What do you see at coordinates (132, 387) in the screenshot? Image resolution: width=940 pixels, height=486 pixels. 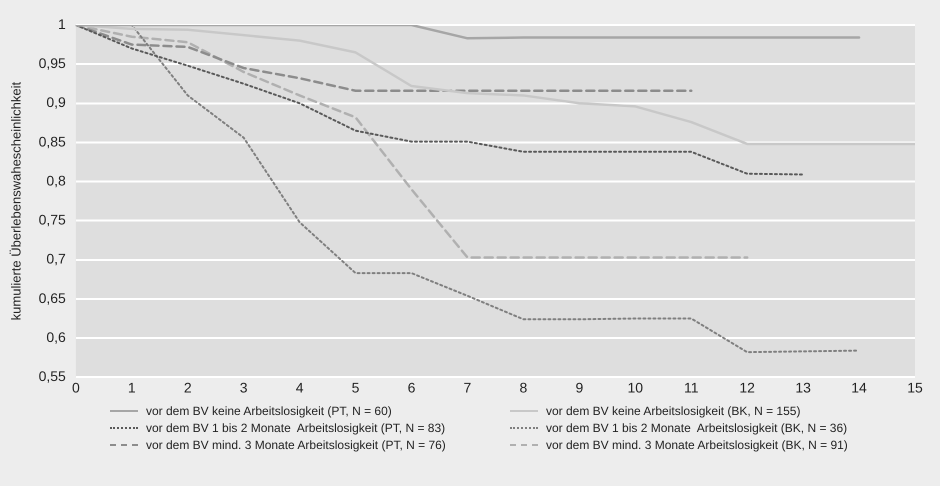 I see `x-tick-label: 1` at bounding box center [132, 387].